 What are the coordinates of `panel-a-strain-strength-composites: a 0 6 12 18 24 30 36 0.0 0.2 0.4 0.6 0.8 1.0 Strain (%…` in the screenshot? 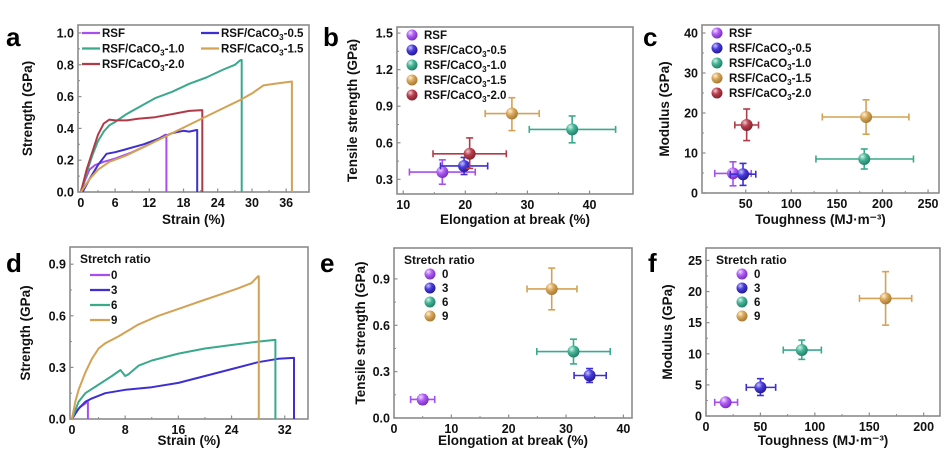 It's located at (158, 124).